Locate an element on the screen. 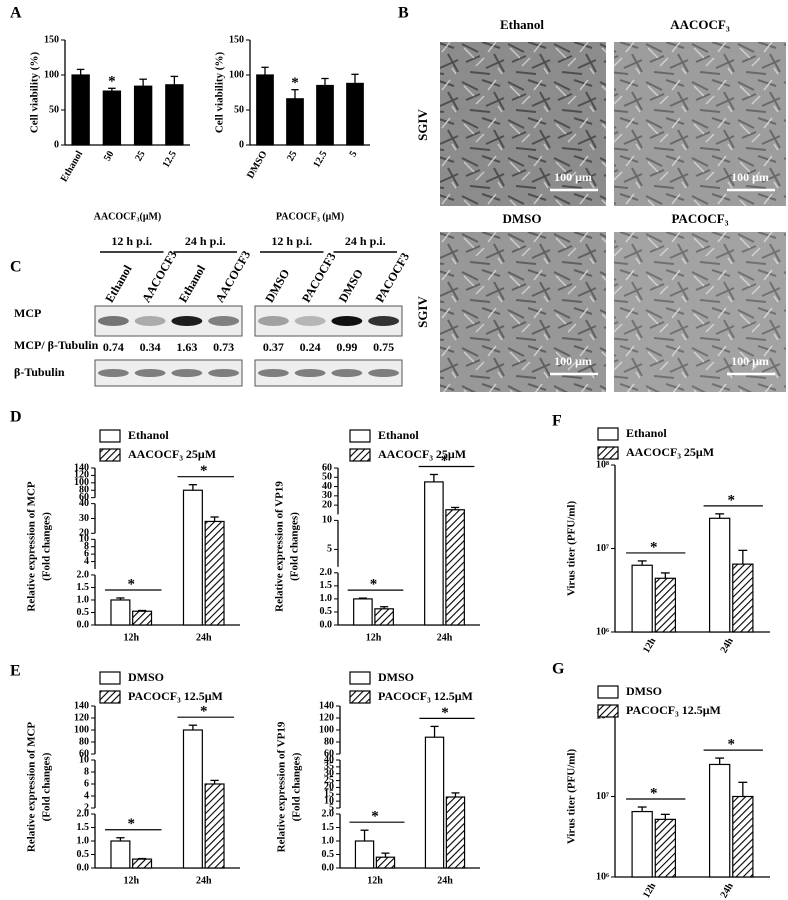 The width and height of the screenshot is (788, 900). ratio: 0.73 is located at coordinates (223, 347).